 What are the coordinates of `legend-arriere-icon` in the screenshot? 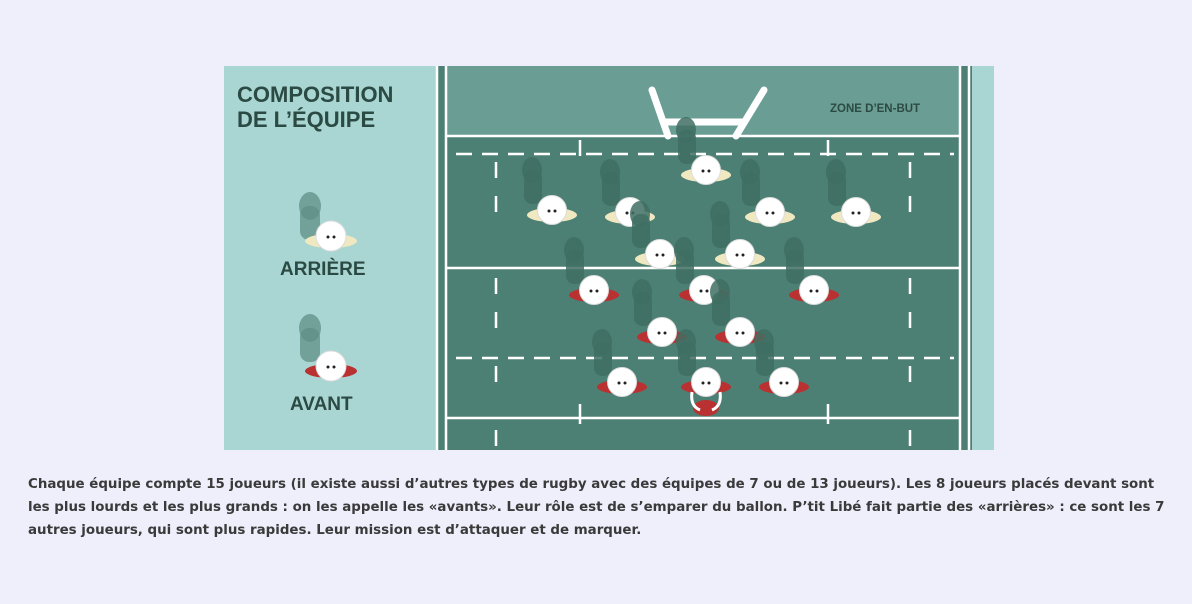 It's located at (328, 222).